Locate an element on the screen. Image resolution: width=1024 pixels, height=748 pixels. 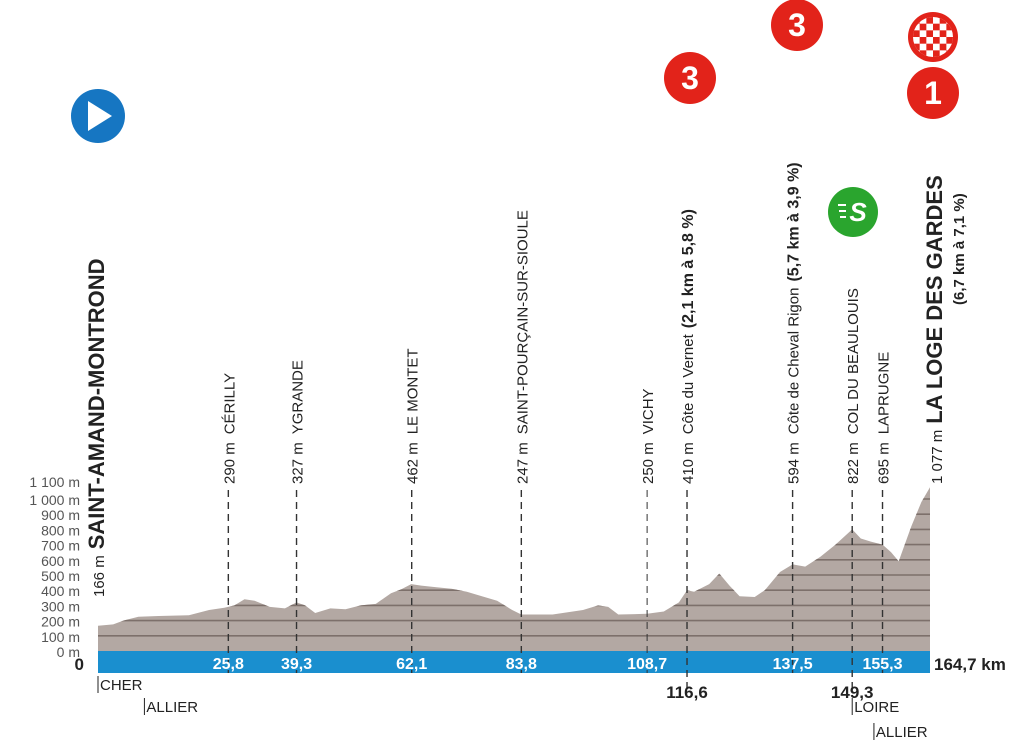
waypoint-name: VICHY is located at coordinates (648, 411).